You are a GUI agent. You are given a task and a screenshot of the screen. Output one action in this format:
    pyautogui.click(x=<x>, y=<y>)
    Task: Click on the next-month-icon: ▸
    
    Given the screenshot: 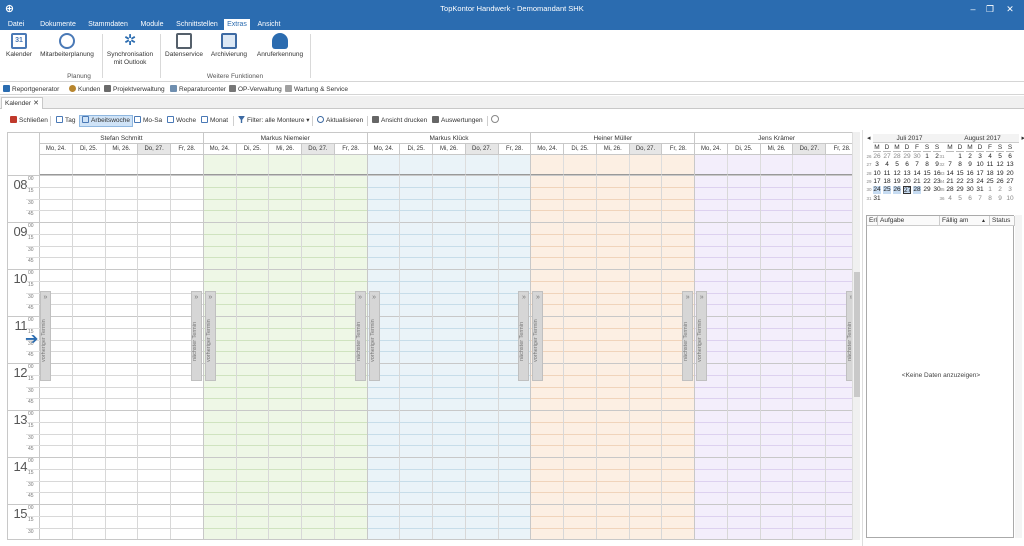 What is the action you would take?
    pyautogui.click(x=1022, y=138)
    